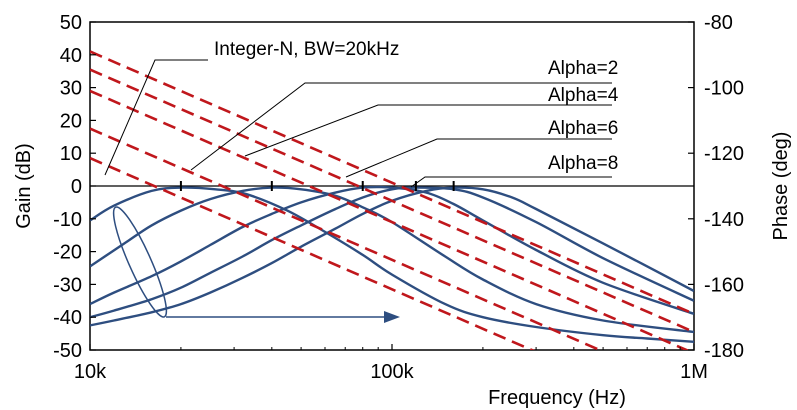 The width and height of the screenshot is (797, 410). What do you see at coordinates (67, 351) in the screenshot?
I see `left-y-tick-label: -50` at bounding box center [67, 351].